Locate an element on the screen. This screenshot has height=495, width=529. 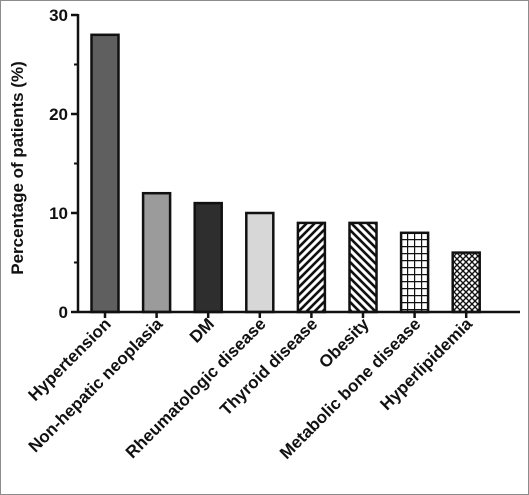
bar-dm is located at coordinates (208, 257).